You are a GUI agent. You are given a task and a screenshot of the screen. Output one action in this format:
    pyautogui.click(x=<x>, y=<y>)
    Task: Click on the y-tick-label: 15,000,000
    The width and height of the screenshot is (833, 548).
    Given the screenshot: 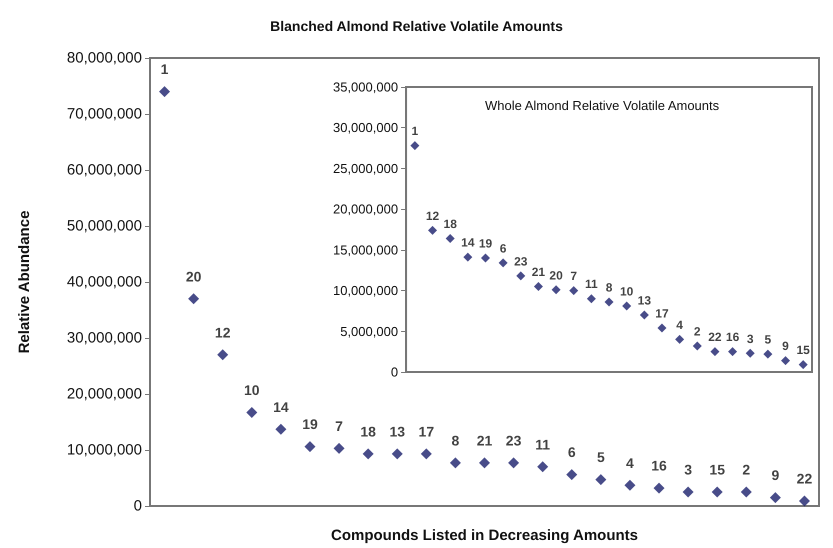 What is the action you would take?
    pyautogui.click(x=365, y=250)
    